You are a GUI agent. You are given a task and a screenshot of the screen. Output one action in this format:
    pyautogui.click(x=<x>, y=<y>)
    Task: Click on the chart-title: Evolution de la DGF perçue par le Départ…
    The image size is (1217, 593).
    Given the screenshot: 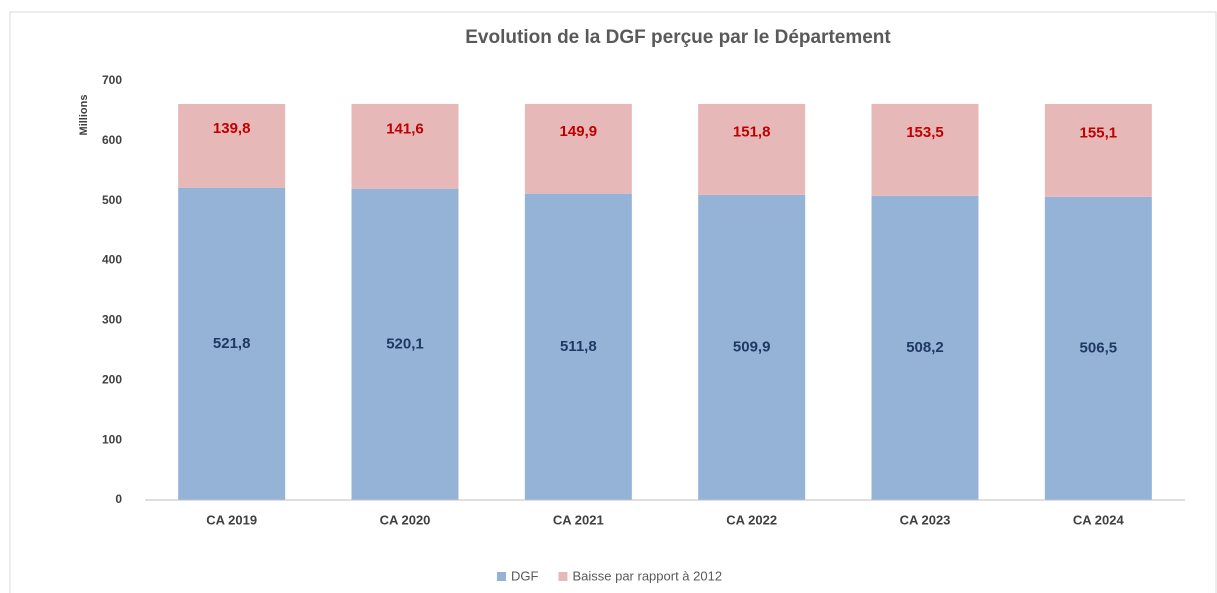 What is the action you would take?
    pyautogui.click(x=678, y=37)
    